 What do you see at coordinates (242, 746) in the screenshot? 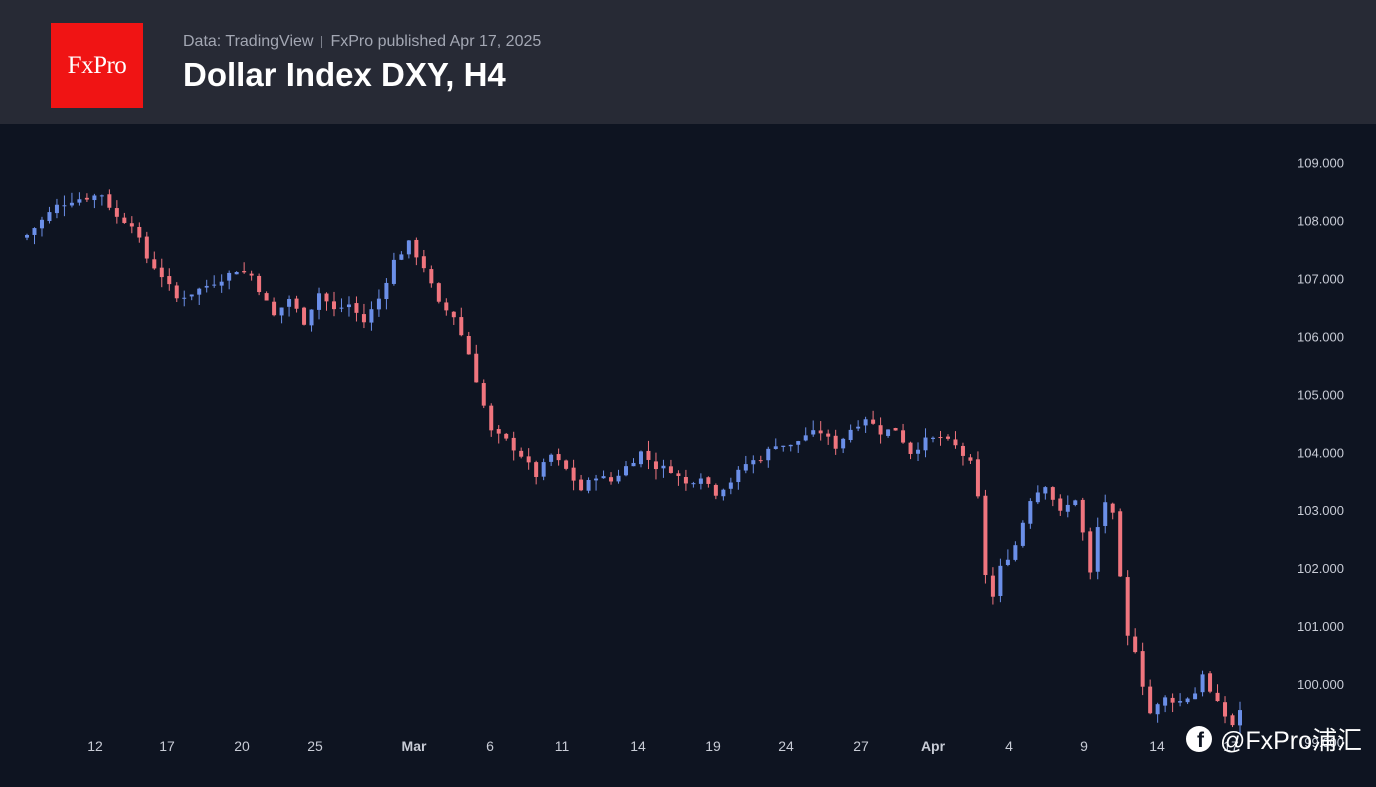
I see `x-tick-label: 20` at bounding box center [242, 746].